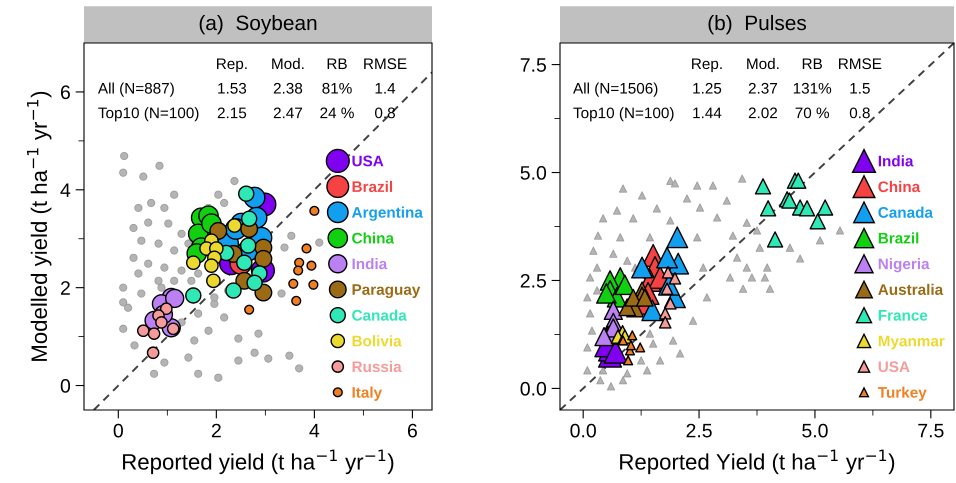 The width and height of the screenshot is (956, 483). I want to click on annotation: 2.38, so click(288, 88).